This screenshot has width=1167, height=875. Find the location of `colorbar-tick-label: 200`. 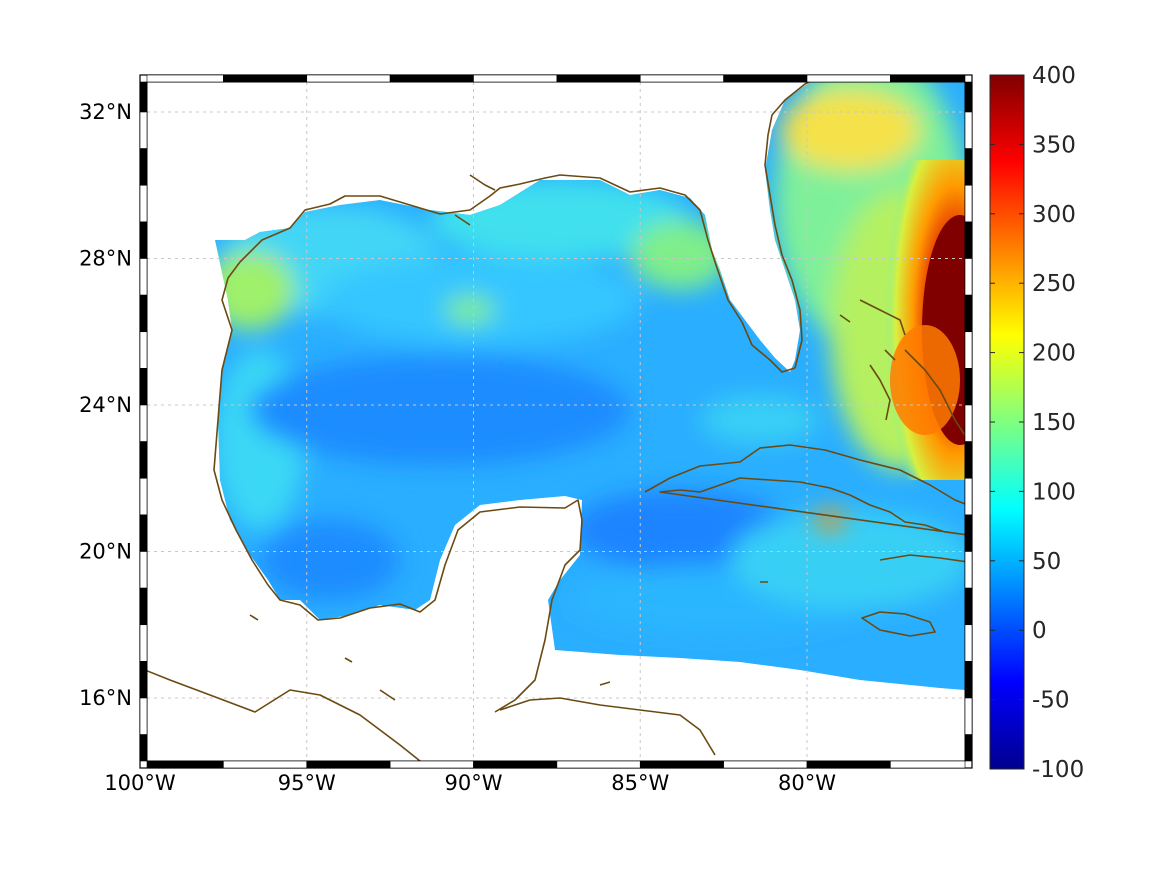

colorbar-tick-label: 200 is located at coordinates (1054, 354).